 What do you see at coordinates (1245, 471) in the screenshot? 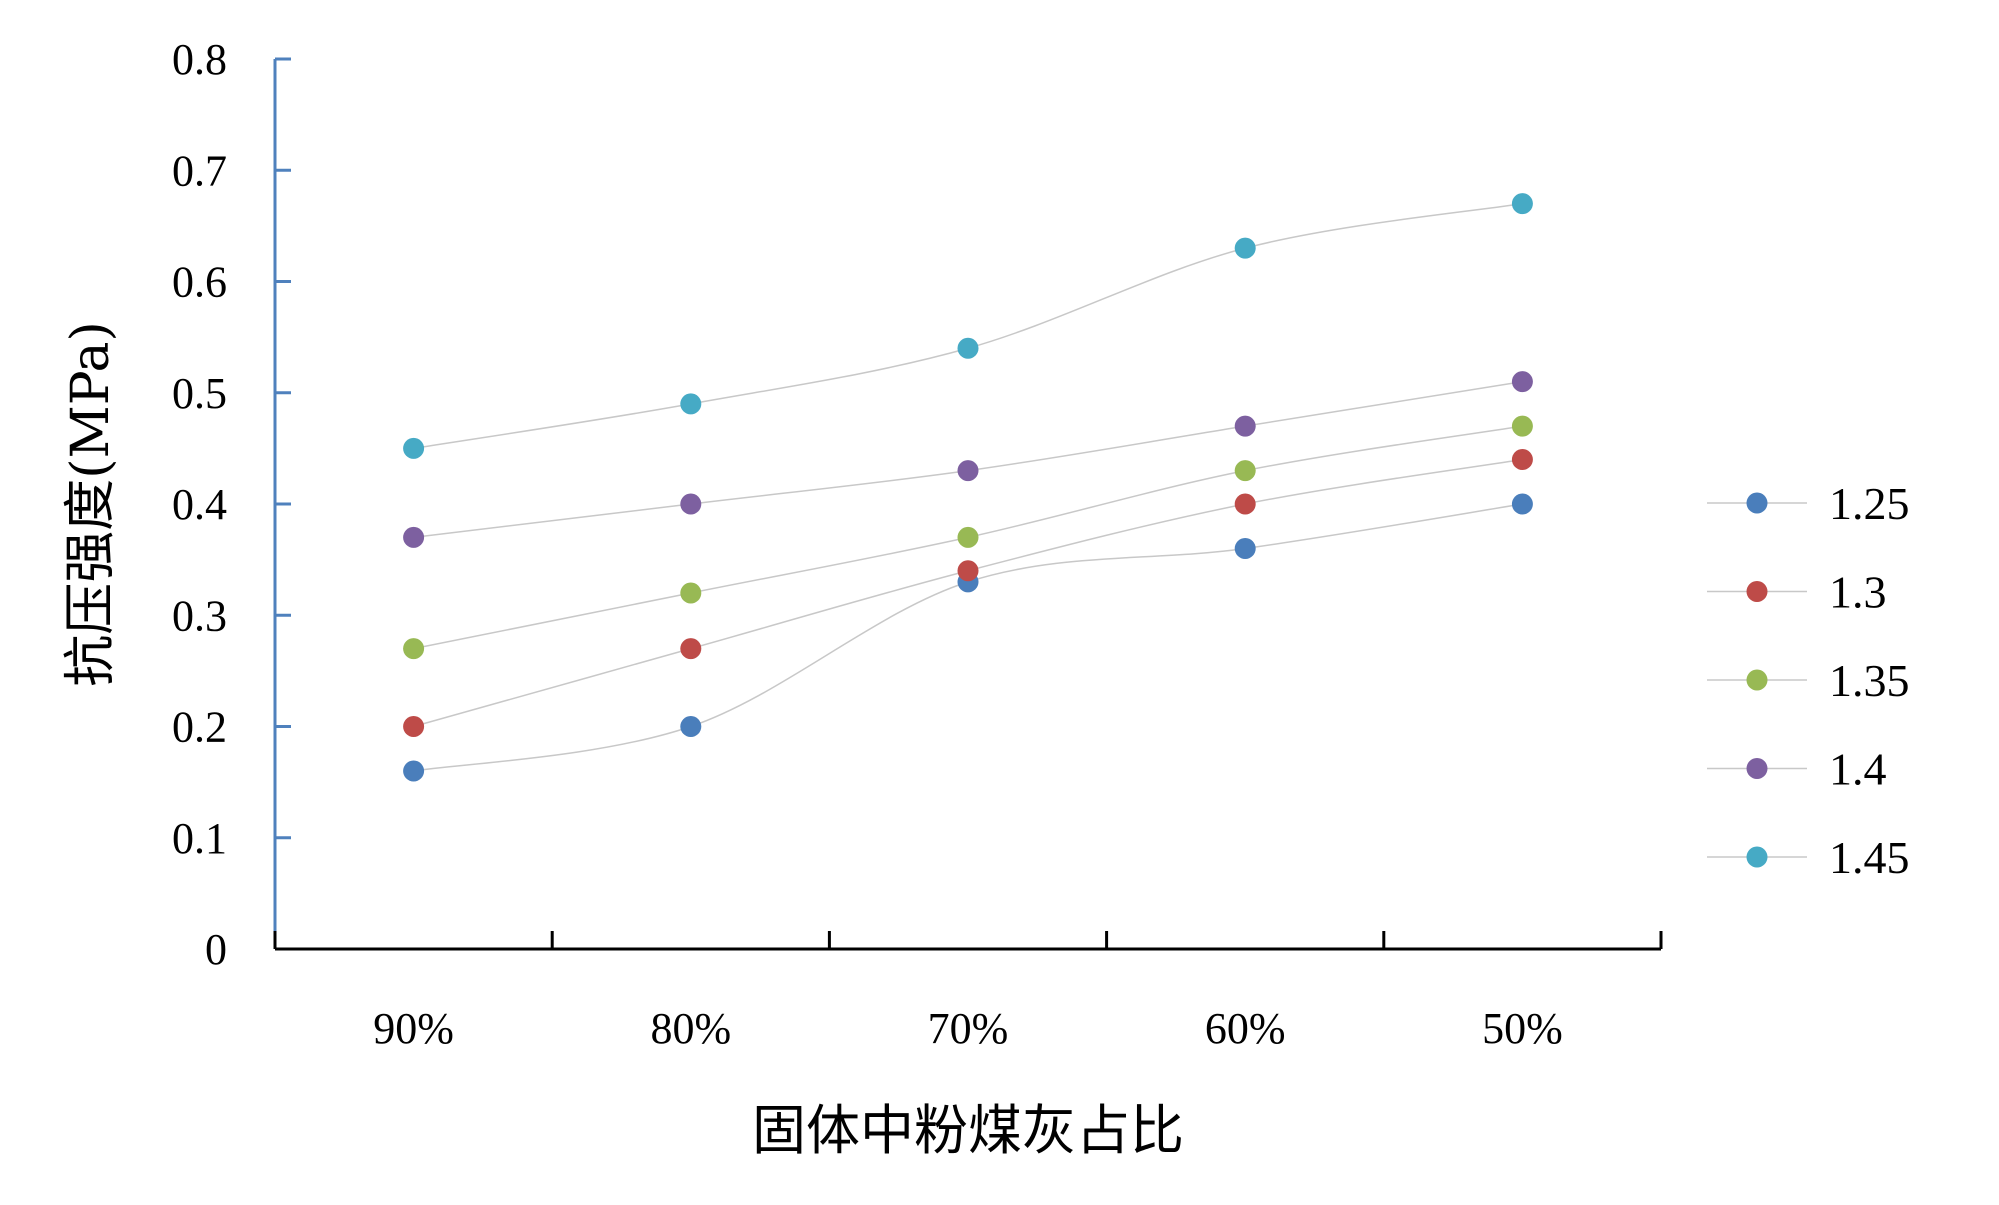
I see `data-point-1.35-60%` at bounding box center [1245, 471].